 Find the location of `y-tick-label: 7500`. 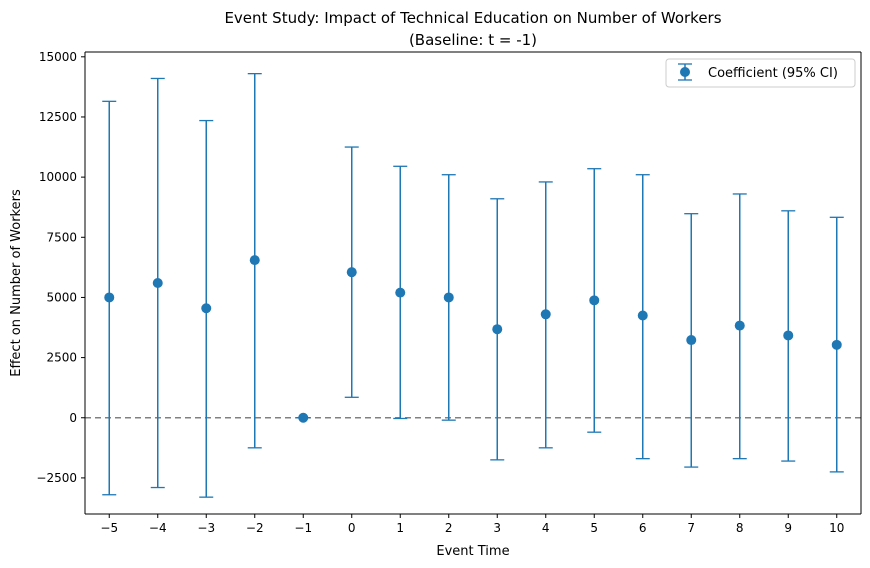

y-tick-label: 7500 is located at coordinates (61, 237).